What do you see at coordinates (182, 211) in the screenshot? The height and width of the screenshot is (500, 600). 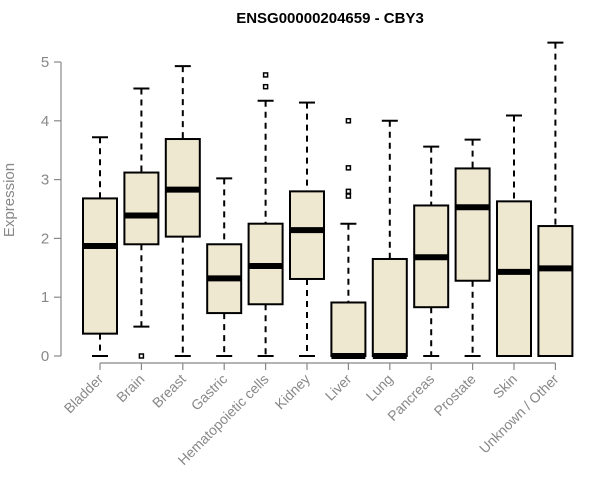 I see `box-breast` at bounding box center [182, 211].